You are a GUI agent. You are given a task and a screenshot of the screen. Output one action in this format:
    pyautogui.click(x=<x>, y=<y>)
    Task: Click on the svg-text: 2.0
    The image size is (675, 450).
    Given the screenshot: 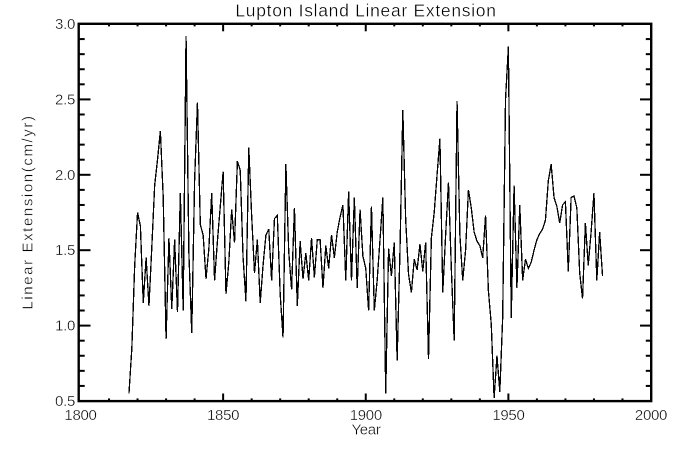 What is the action you would take?
    pyautogui.click(x=65, y=175)
    